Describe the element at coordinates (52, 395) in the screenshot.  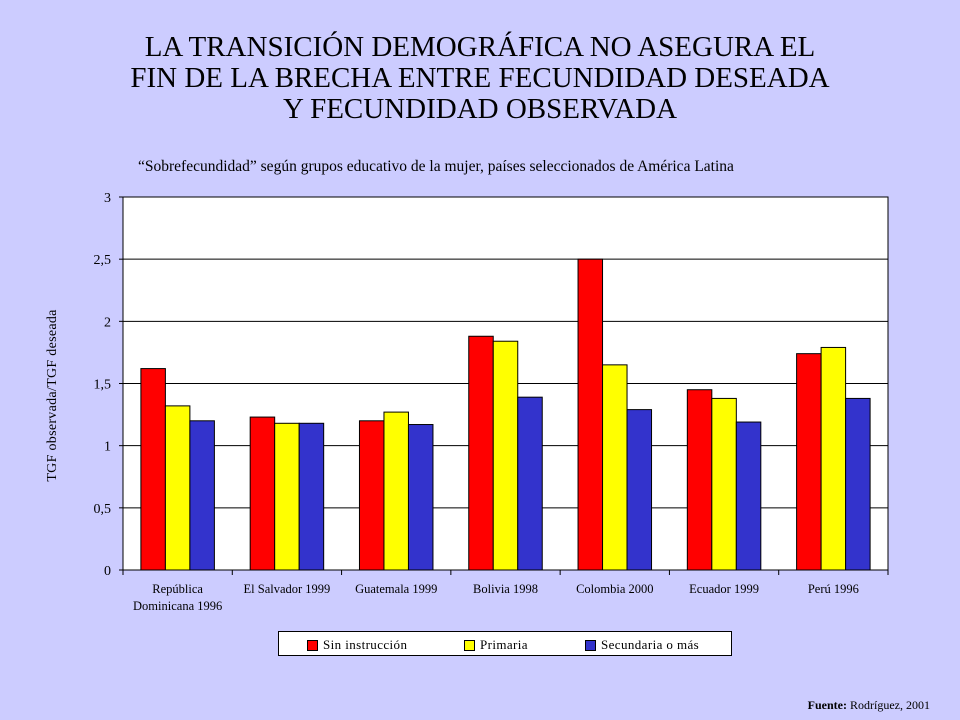
I see `y-axis-label: TGF observada/TGF deseada` at that location.